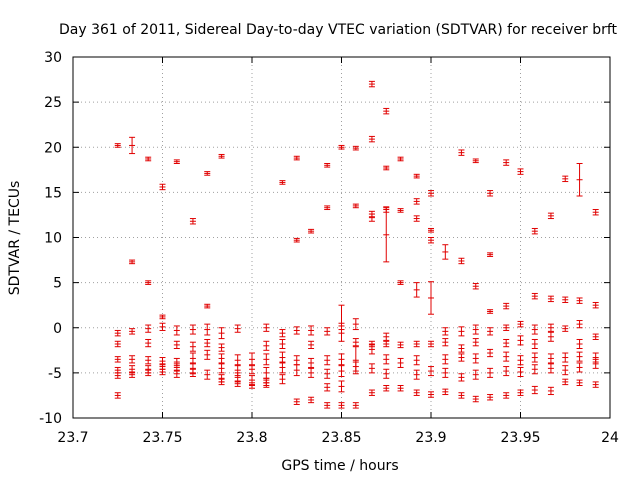 Image resolution: width=640 pixels, height=480 pixels. What do you see at coordinates (53, 148) in the screenshot?
I see `y-tick-label: 20` at bounding box center [53, 148].